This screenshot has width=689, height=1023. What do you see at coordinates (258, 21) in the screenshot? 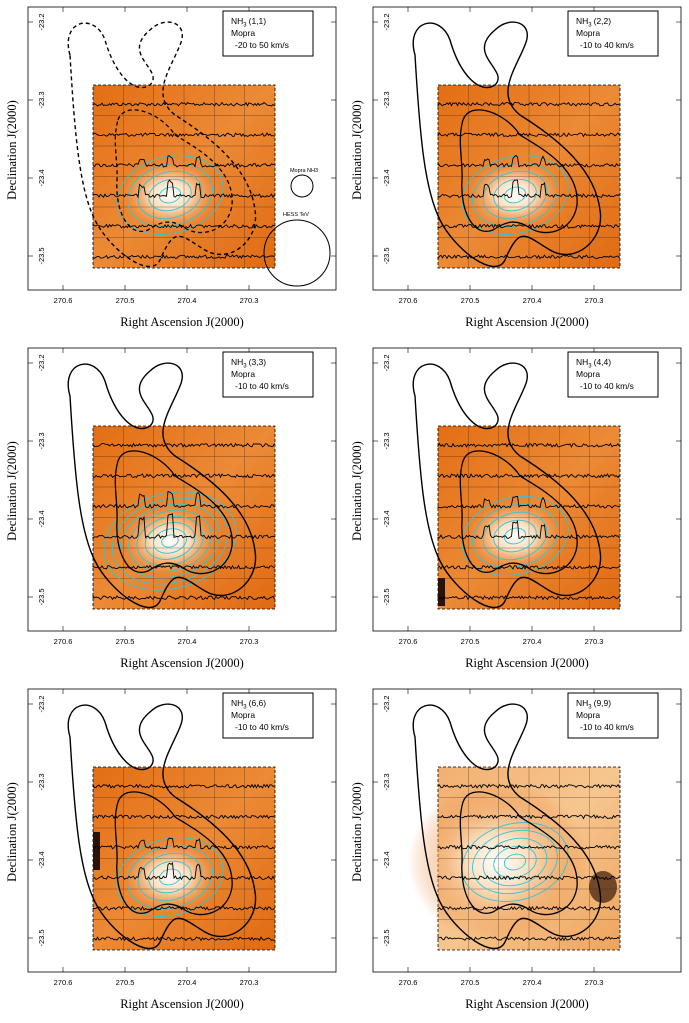
I see `transition-text: (1,1)` at bounding box center [258, 21].